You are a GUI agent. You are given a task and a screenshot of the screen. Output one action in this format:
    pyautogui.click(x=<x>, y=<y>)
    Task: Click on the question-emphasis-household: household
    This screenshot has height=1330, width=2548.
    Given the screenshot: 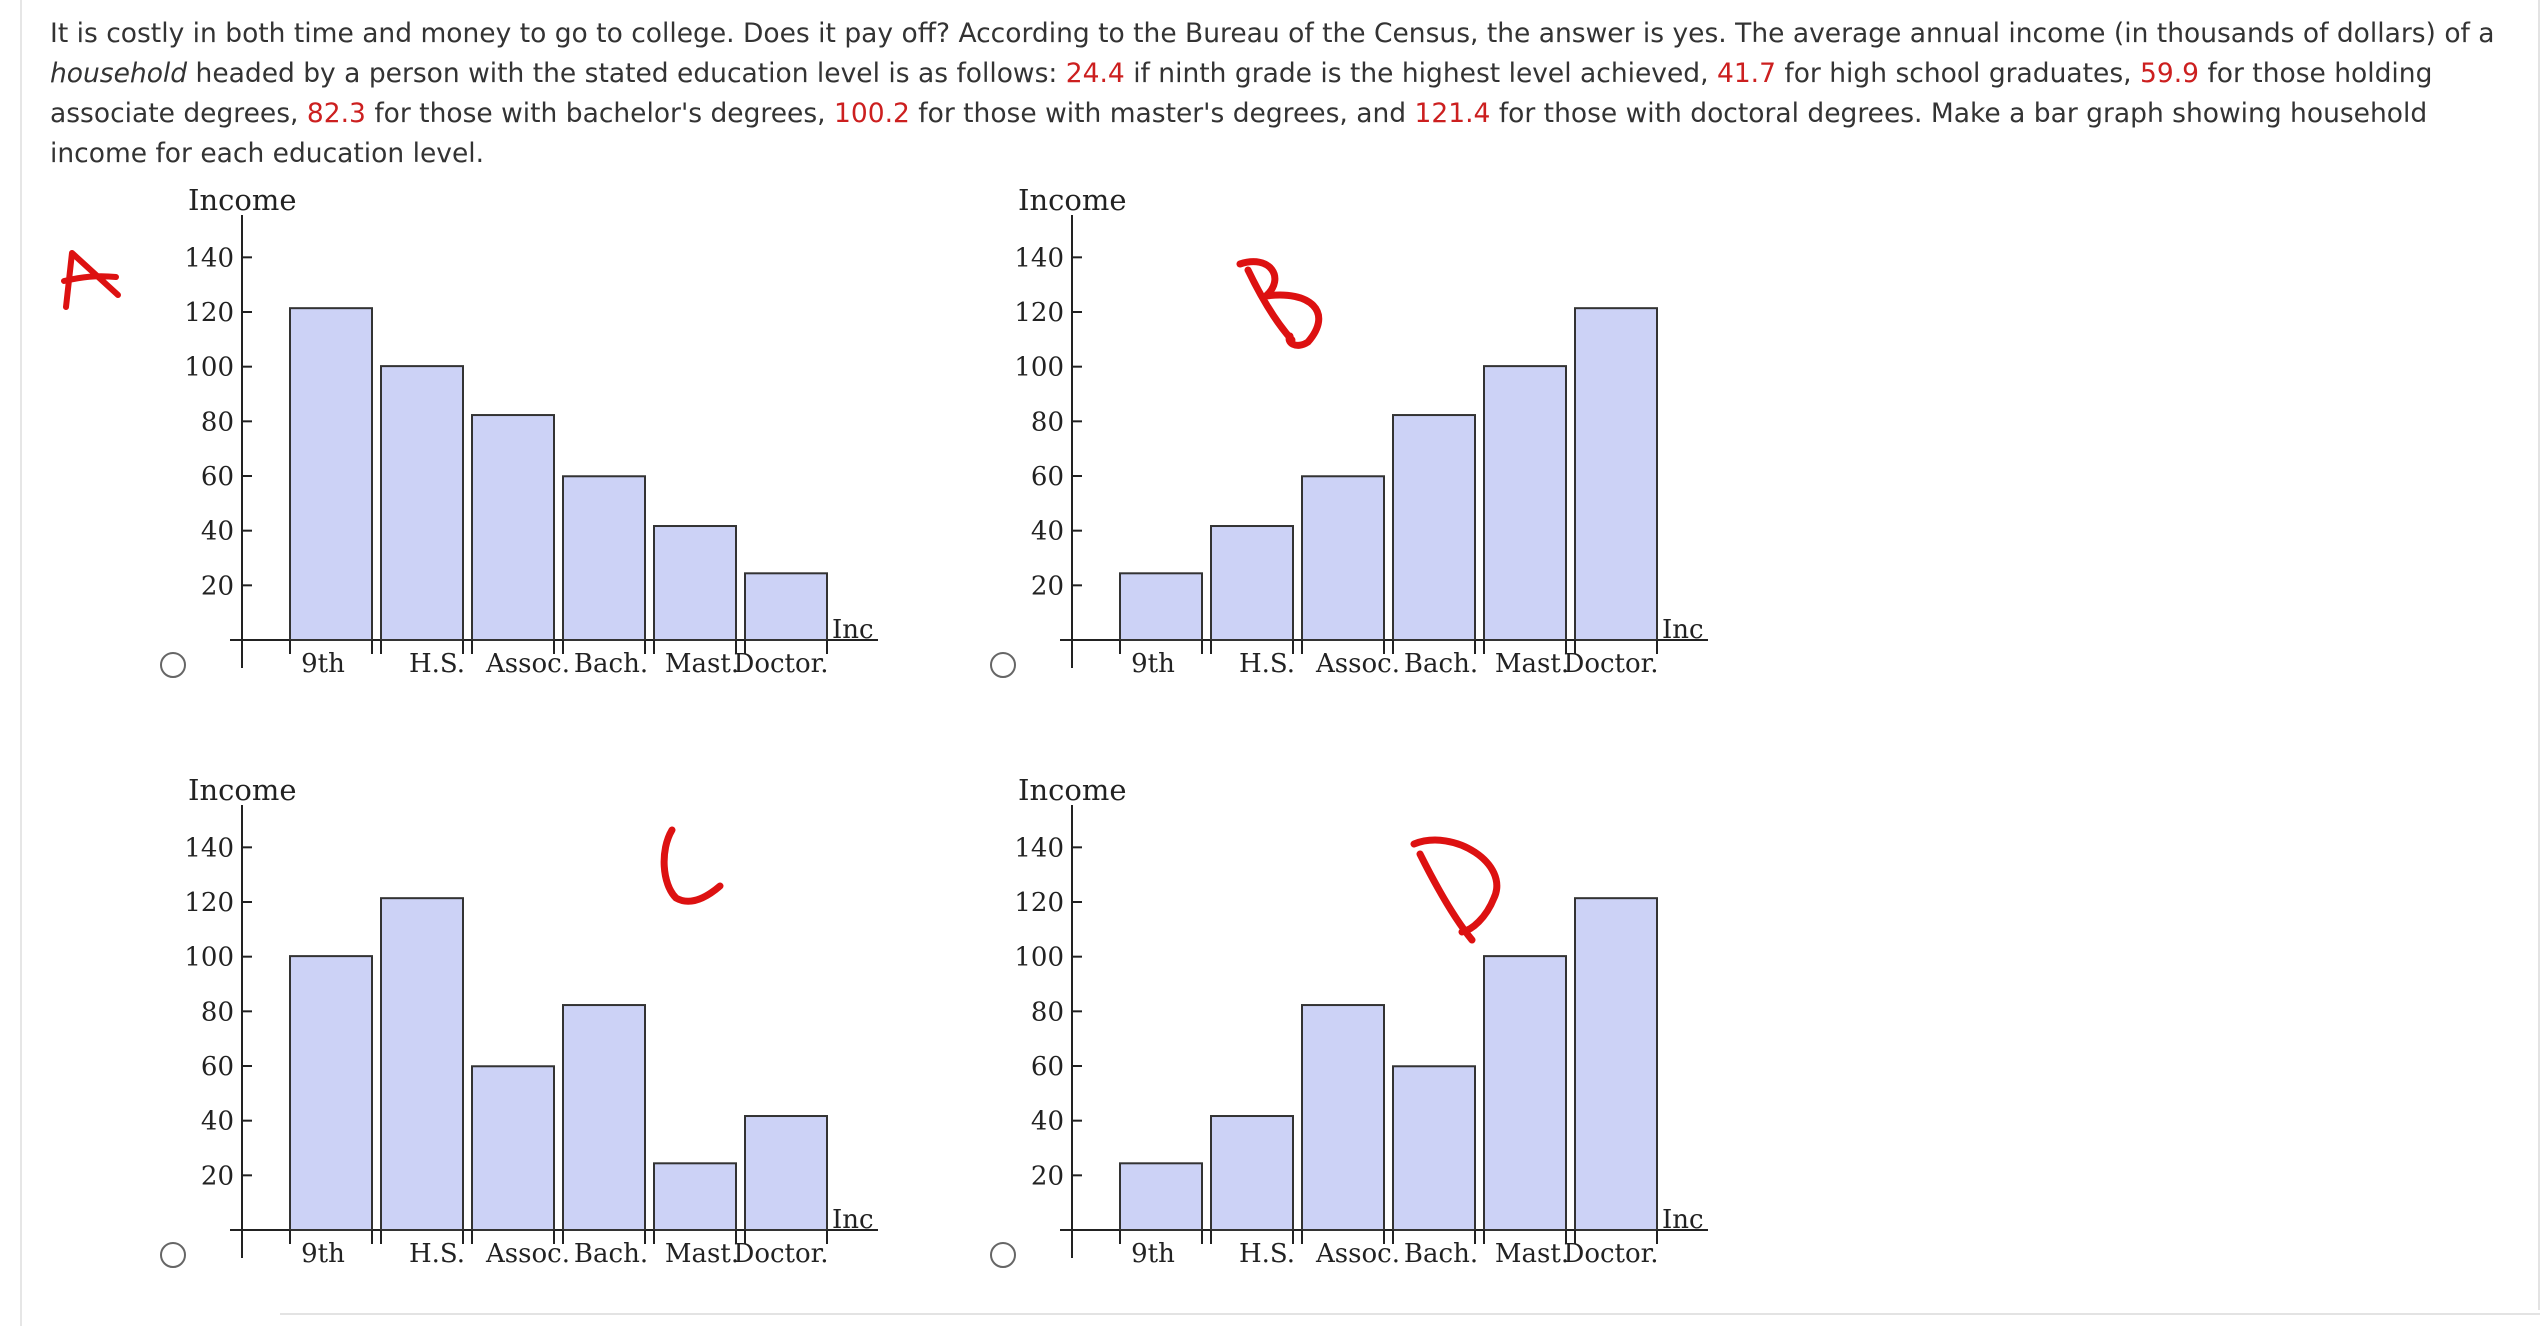 What is the action you would take?
    pyautogui.click(x=119, y=73)
    